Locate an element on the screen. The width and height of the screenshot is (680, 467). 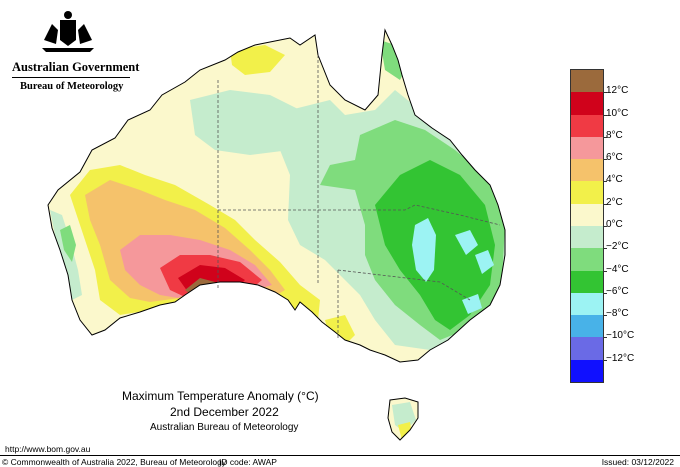
legend-label: 12°C is located at coordinates (617, 91).